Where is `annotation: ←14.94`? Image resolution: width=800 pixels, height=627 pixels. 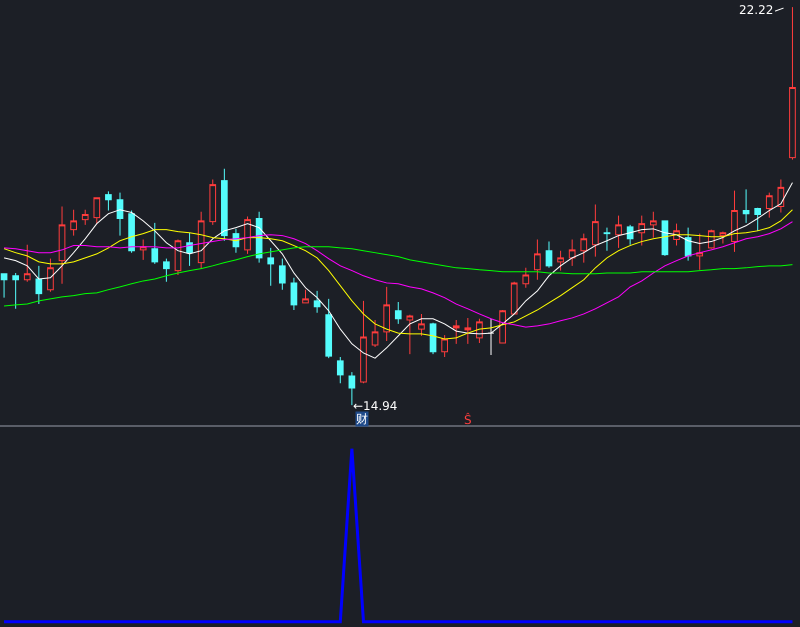
annotation: ←14.94 is located at coordinates (375, 406).